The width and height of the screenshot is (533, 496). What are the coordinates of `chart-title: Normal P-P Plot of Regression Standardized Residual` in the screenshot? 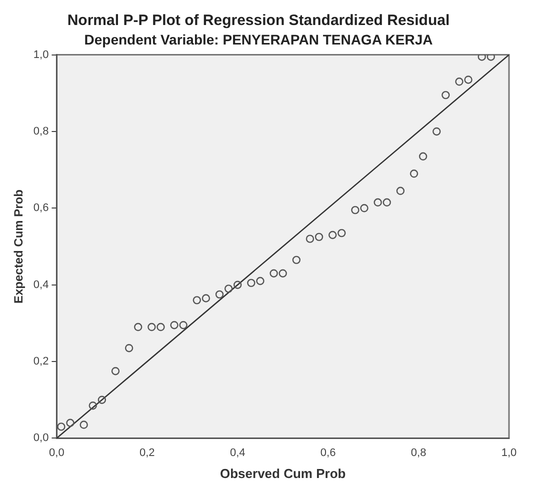 It's located at (258, 21).